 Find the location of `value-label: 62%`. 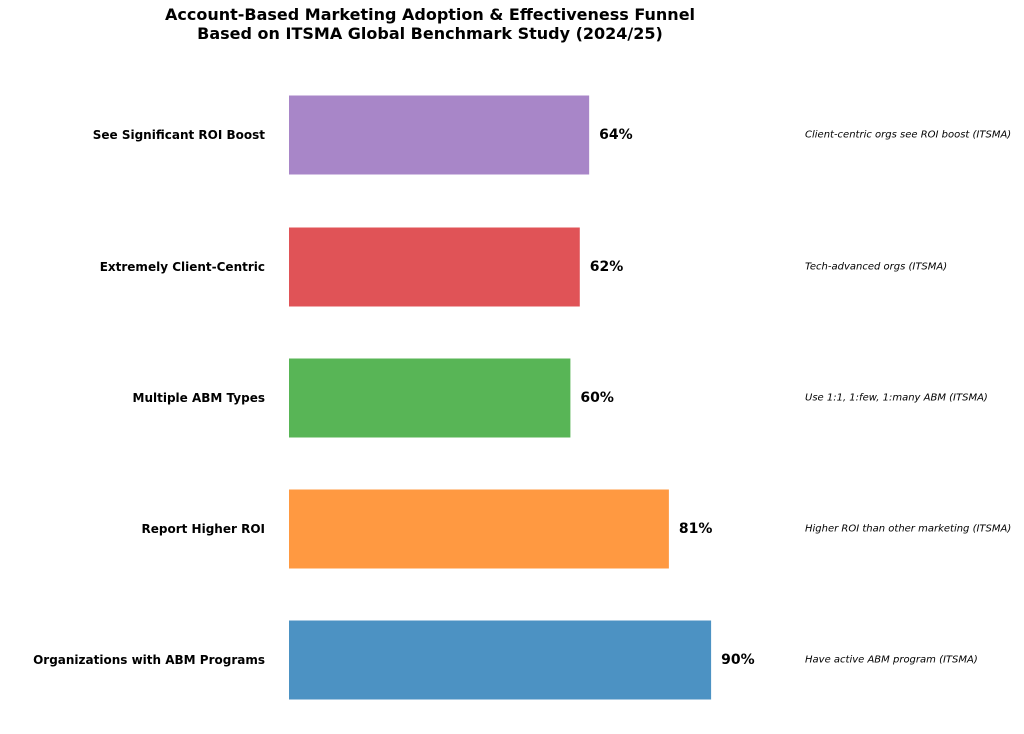

value-label: 62% is located at coordinates (607, 267).